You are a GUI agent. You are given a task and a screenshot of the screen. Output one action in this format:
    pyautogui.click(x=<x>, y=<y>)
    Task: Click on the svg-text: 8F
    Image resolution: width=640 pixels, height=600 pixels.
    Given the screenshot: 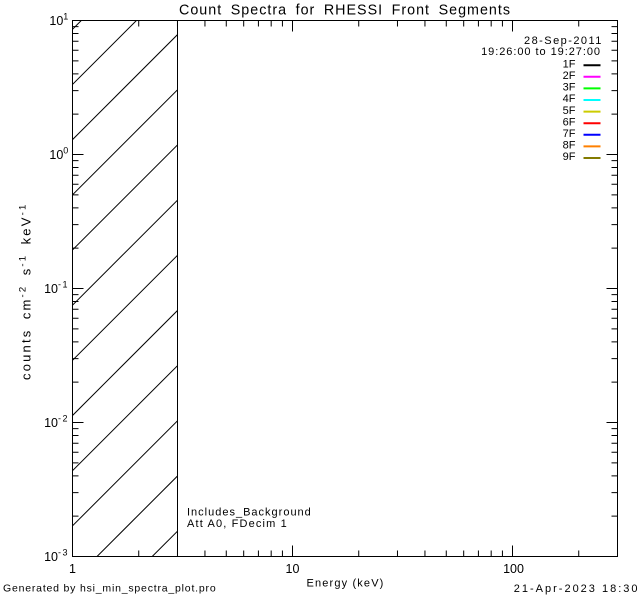 What is the action you would take?
    pyautogui.click(x=569, y=146)
    